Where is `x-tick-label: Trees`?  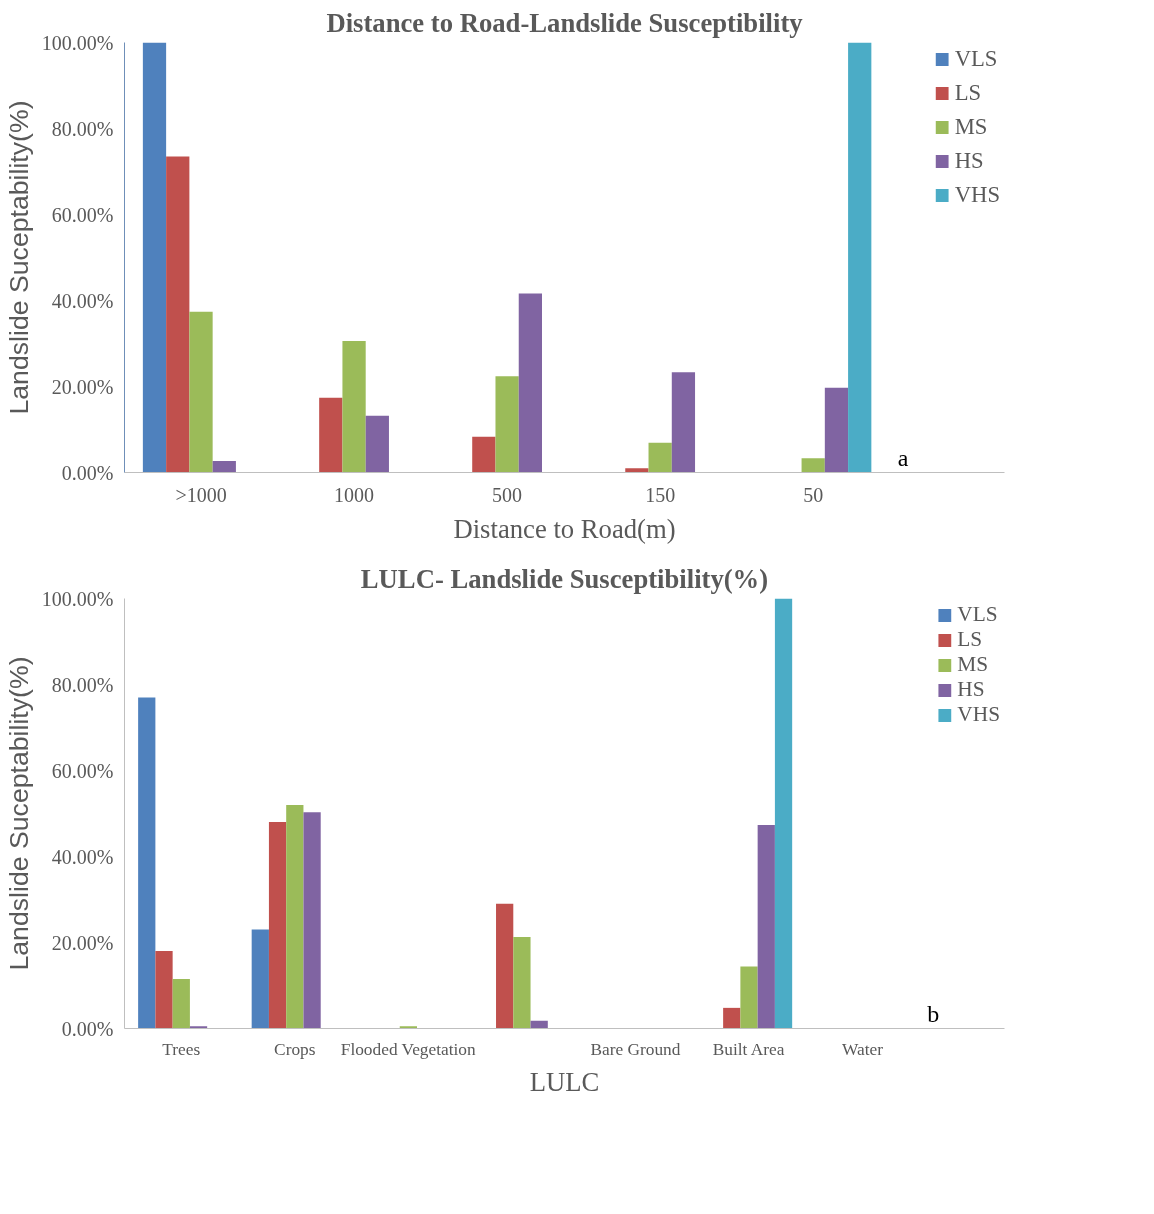
x-tick-label: Trees is located at coordinates (181, 1049).